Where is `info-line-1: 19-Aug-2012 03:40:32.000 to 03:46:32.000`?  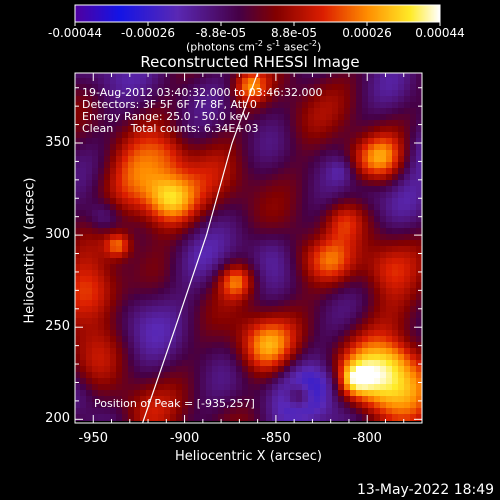 info-line-1: 19-Aug-2012 03:40:32.000 to 03:46:32.000 is located at coordinates (202, 92).